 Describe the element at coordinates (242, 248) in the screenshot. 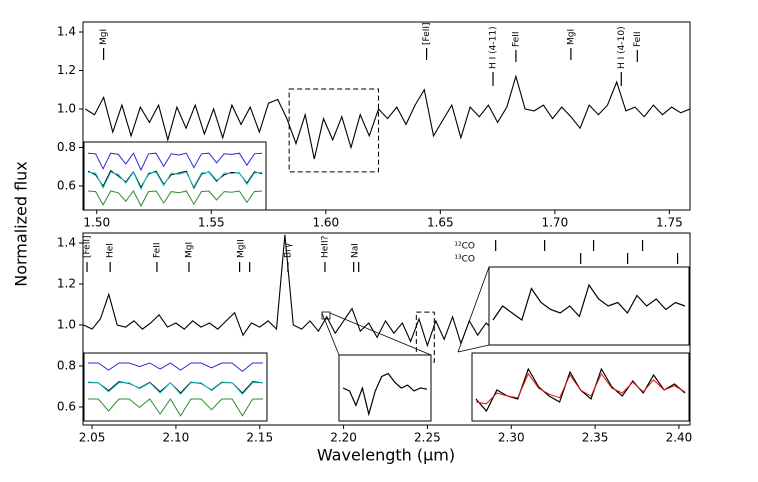

I see `line-label: MgII` at that location.